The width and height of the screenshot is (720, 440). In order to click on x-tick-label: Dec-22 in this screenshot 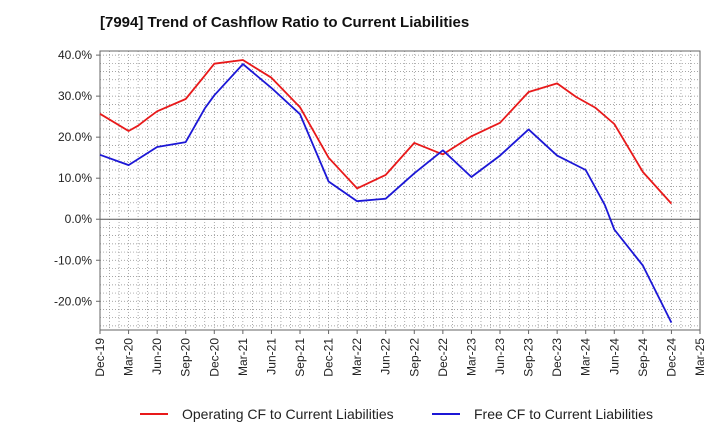, I will do `click(443, 357)`.